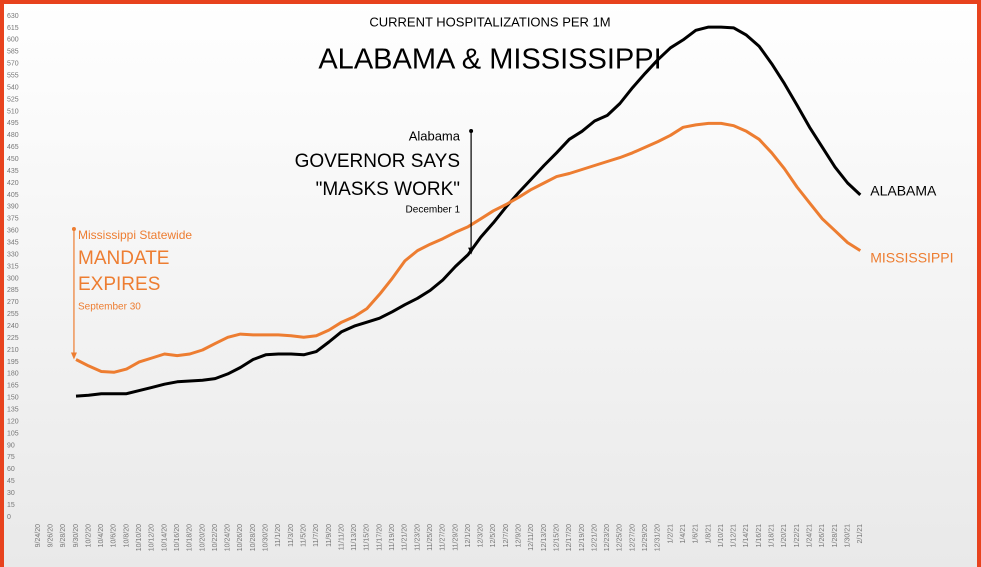  What do you see at coordinates (607, 537) in the screenshot?
I see `x-tick-label: 12/23/20` at bounding box center [607, 537].